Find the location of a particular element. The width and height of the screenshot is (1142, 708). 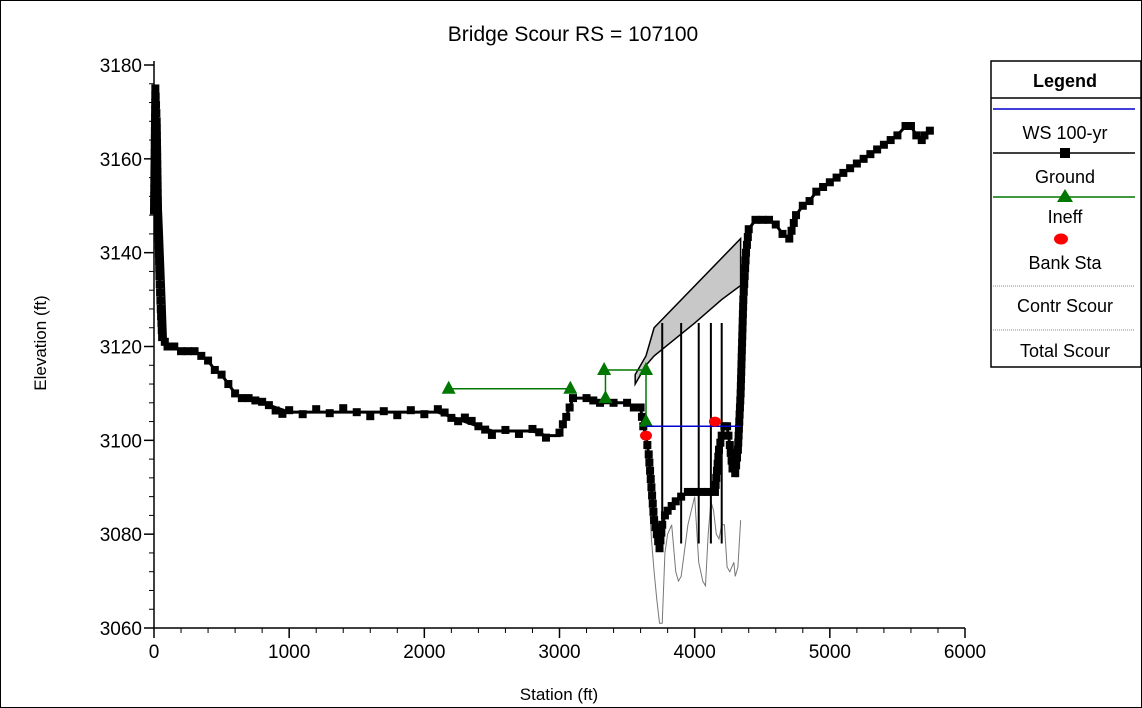

x-tick-label: 2000 is located at coordinates (424, 652).